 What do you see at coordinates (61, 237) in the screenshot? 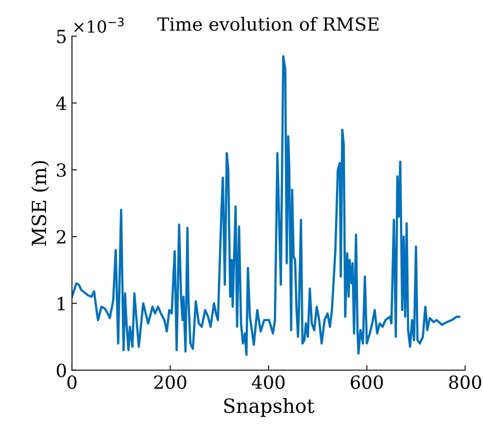
I see `y-tick-label: 2` at bounding box center [61, 237].